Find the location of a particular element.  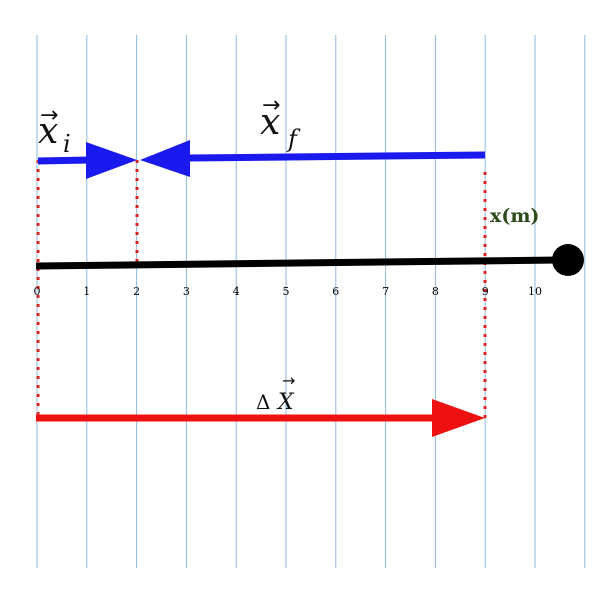

label-delta-x-base: X is located at coordinates (285, 402).